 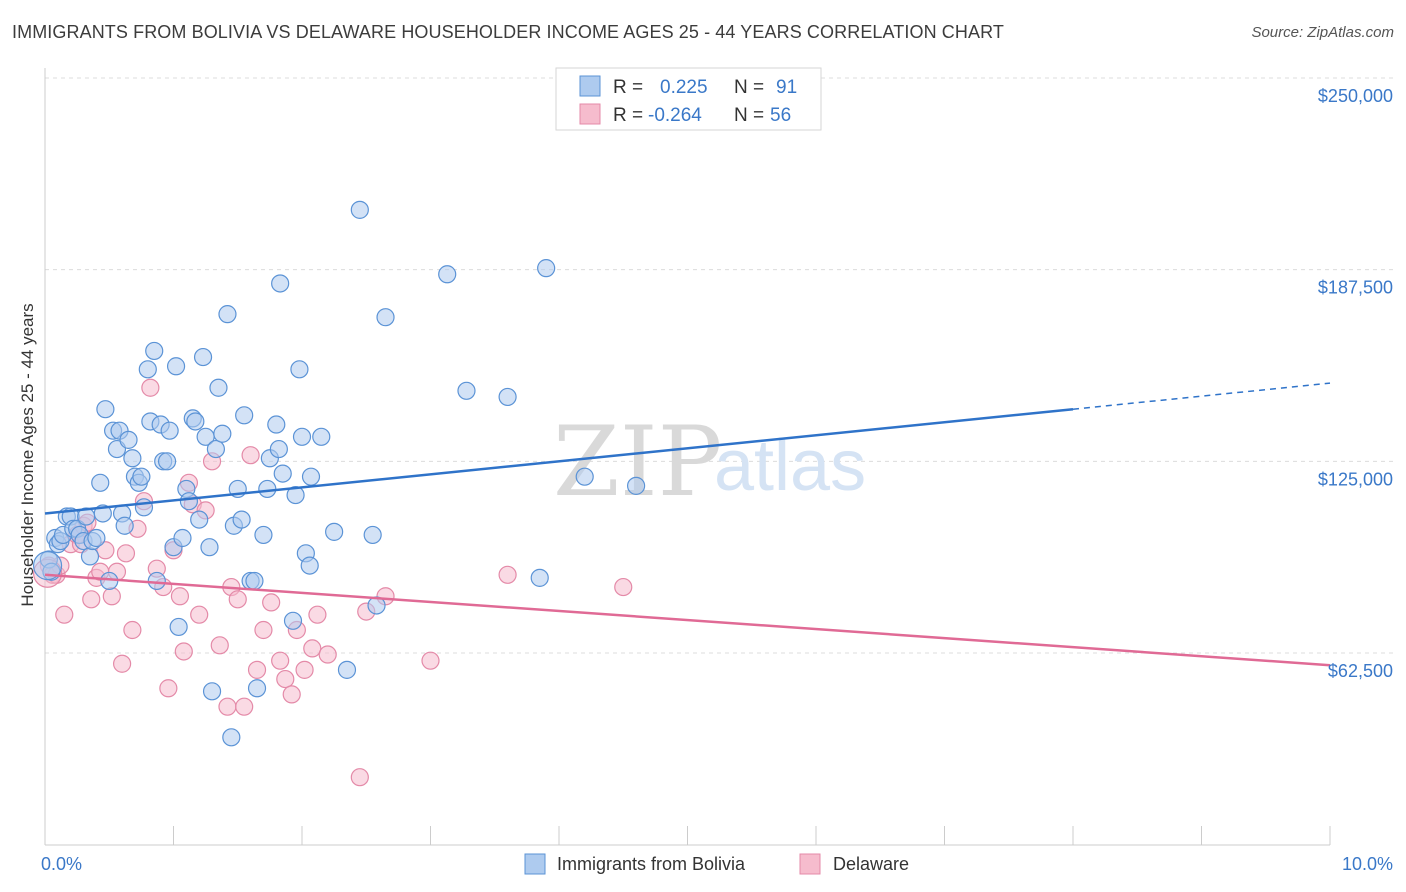 I want to click on bolivia-trend-line, so click(x=559, y=461).